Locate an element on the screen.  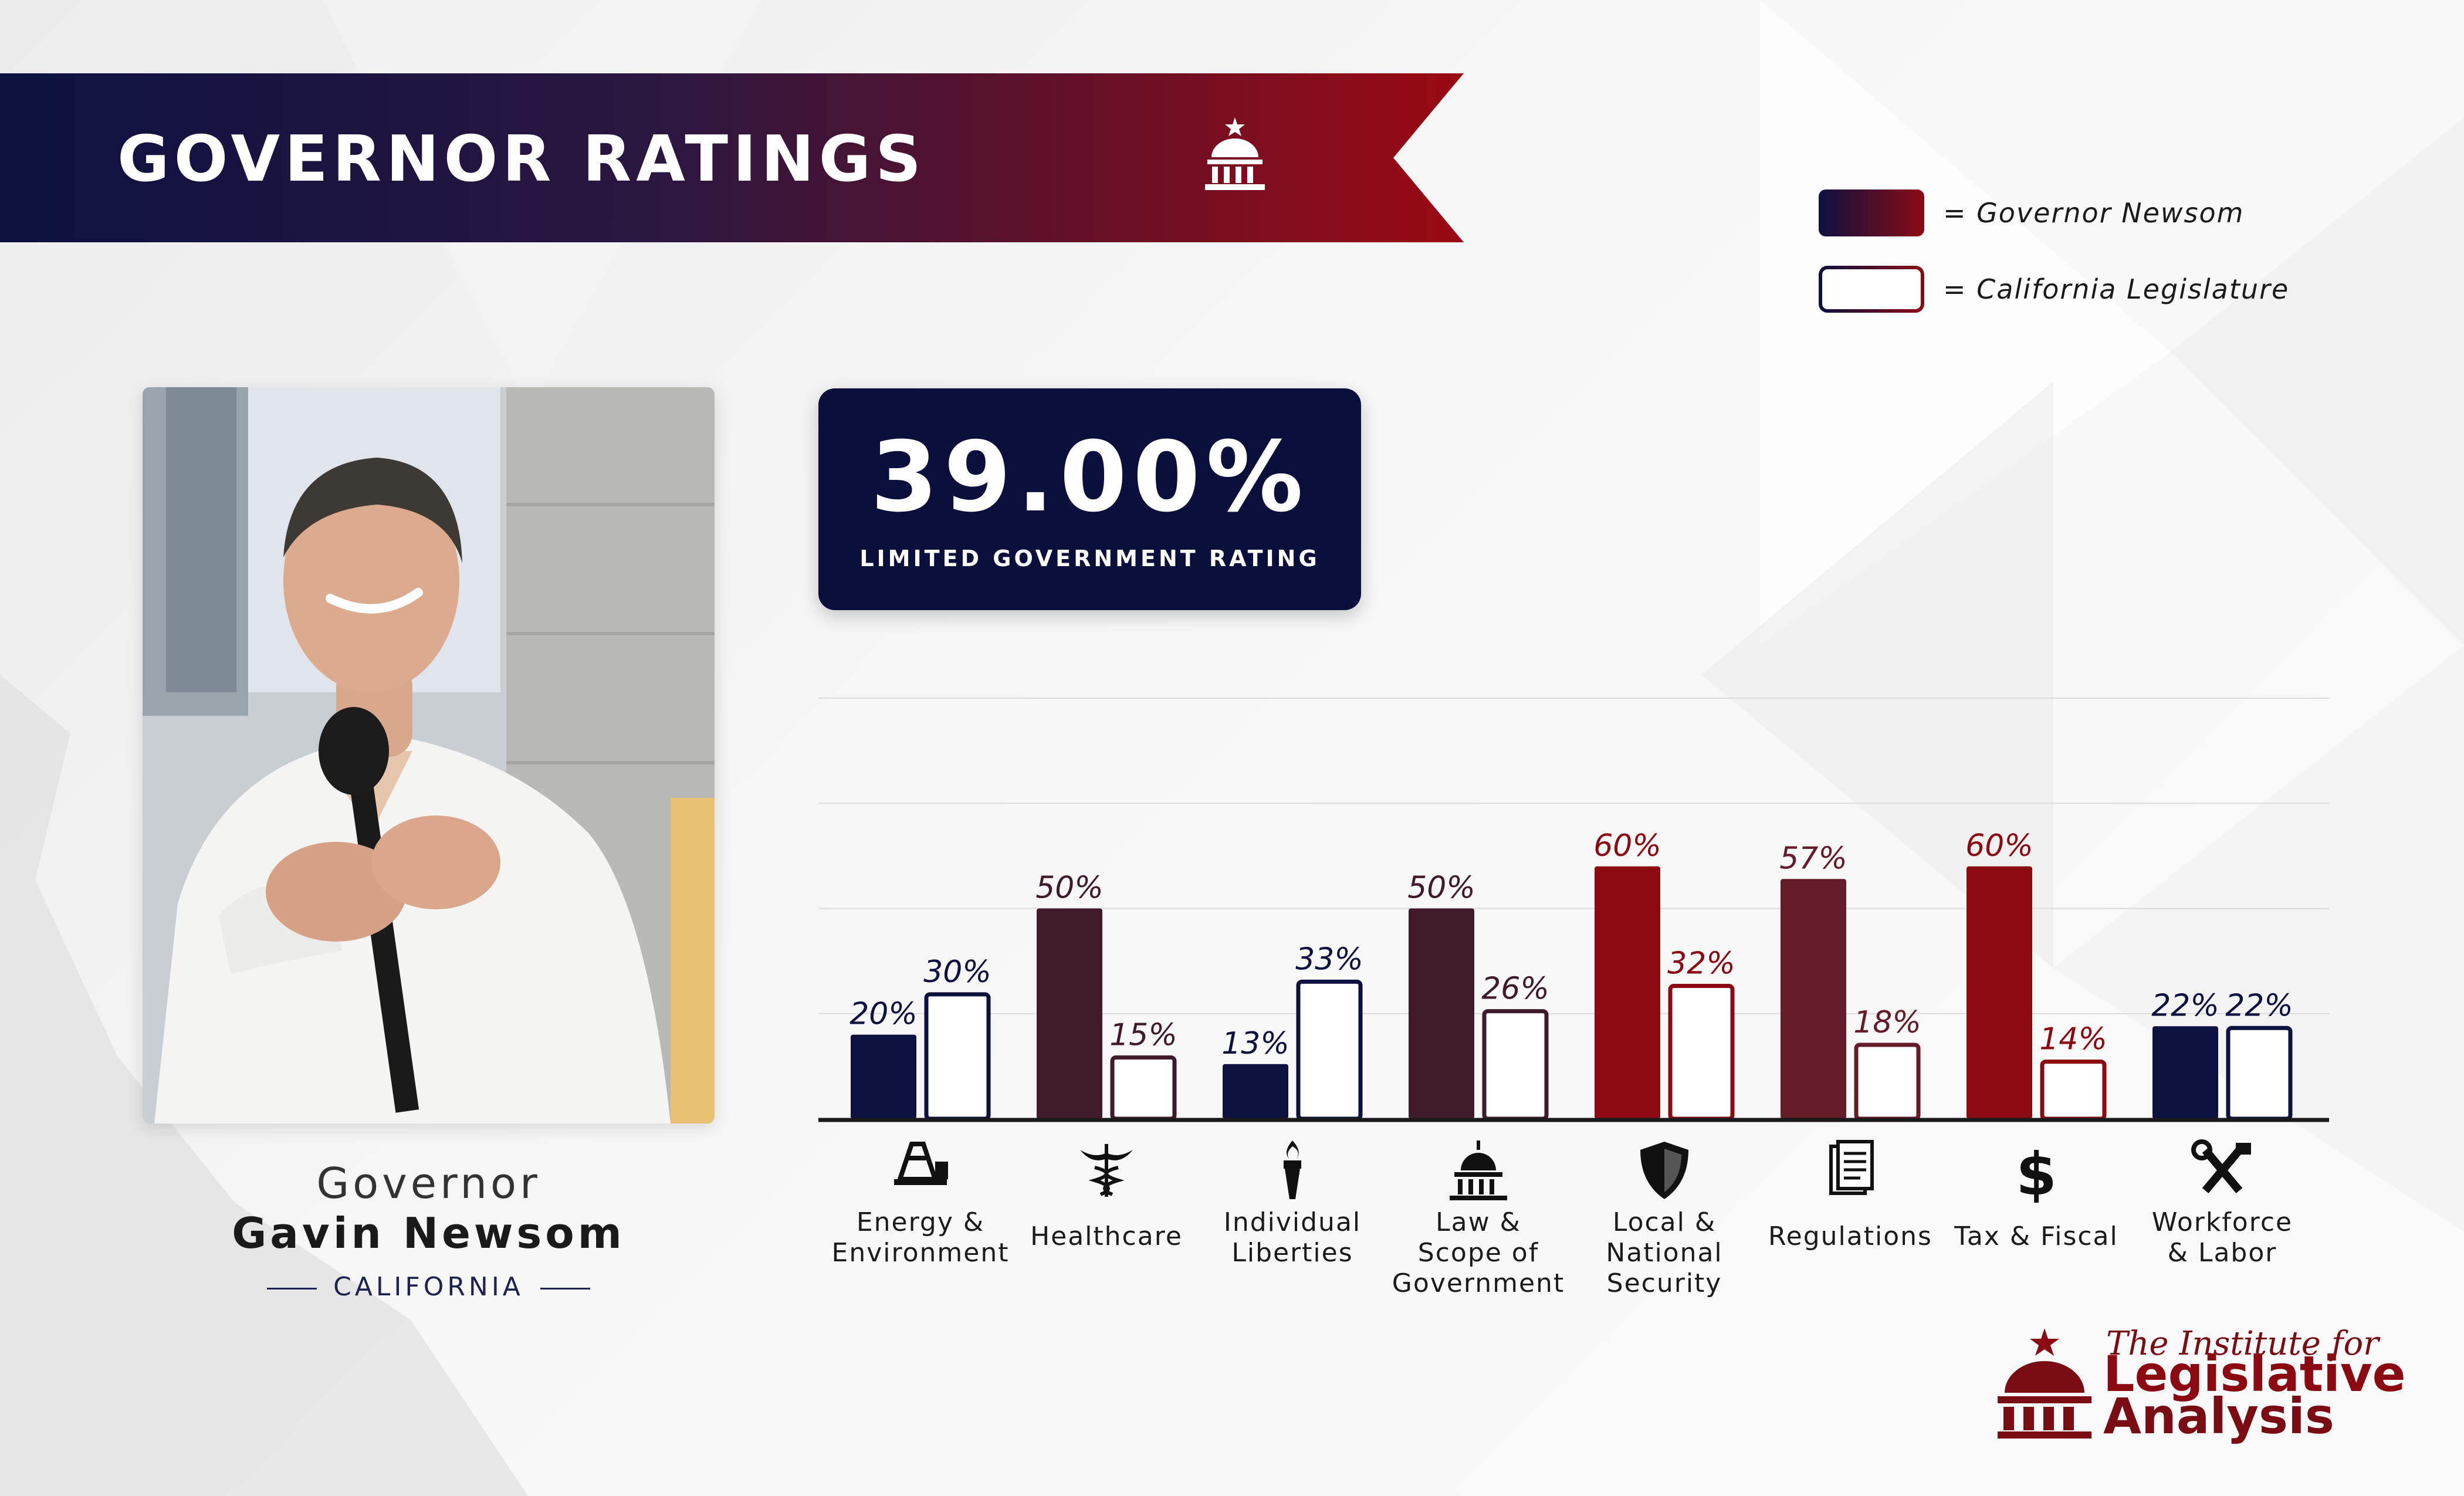
data-label-governor: 13% is located at coordinates (1255, 1043).